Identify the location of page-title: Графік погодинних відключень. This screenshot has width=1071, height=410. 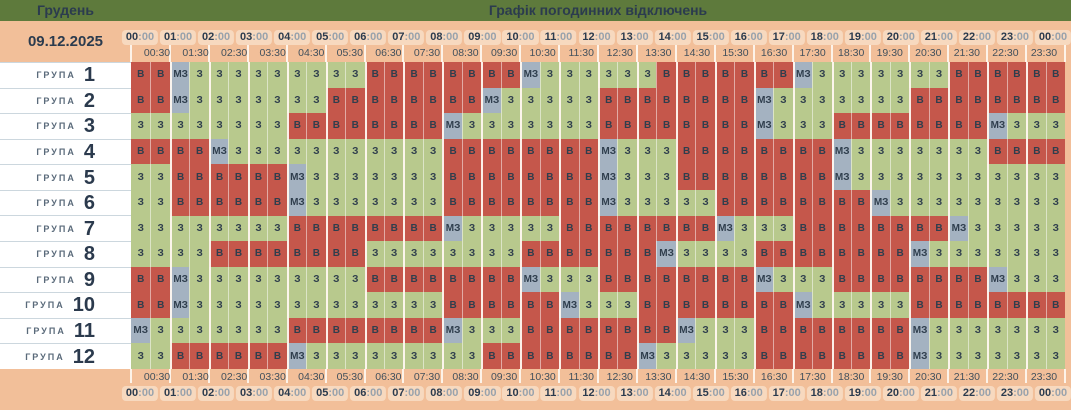
(598, 10).